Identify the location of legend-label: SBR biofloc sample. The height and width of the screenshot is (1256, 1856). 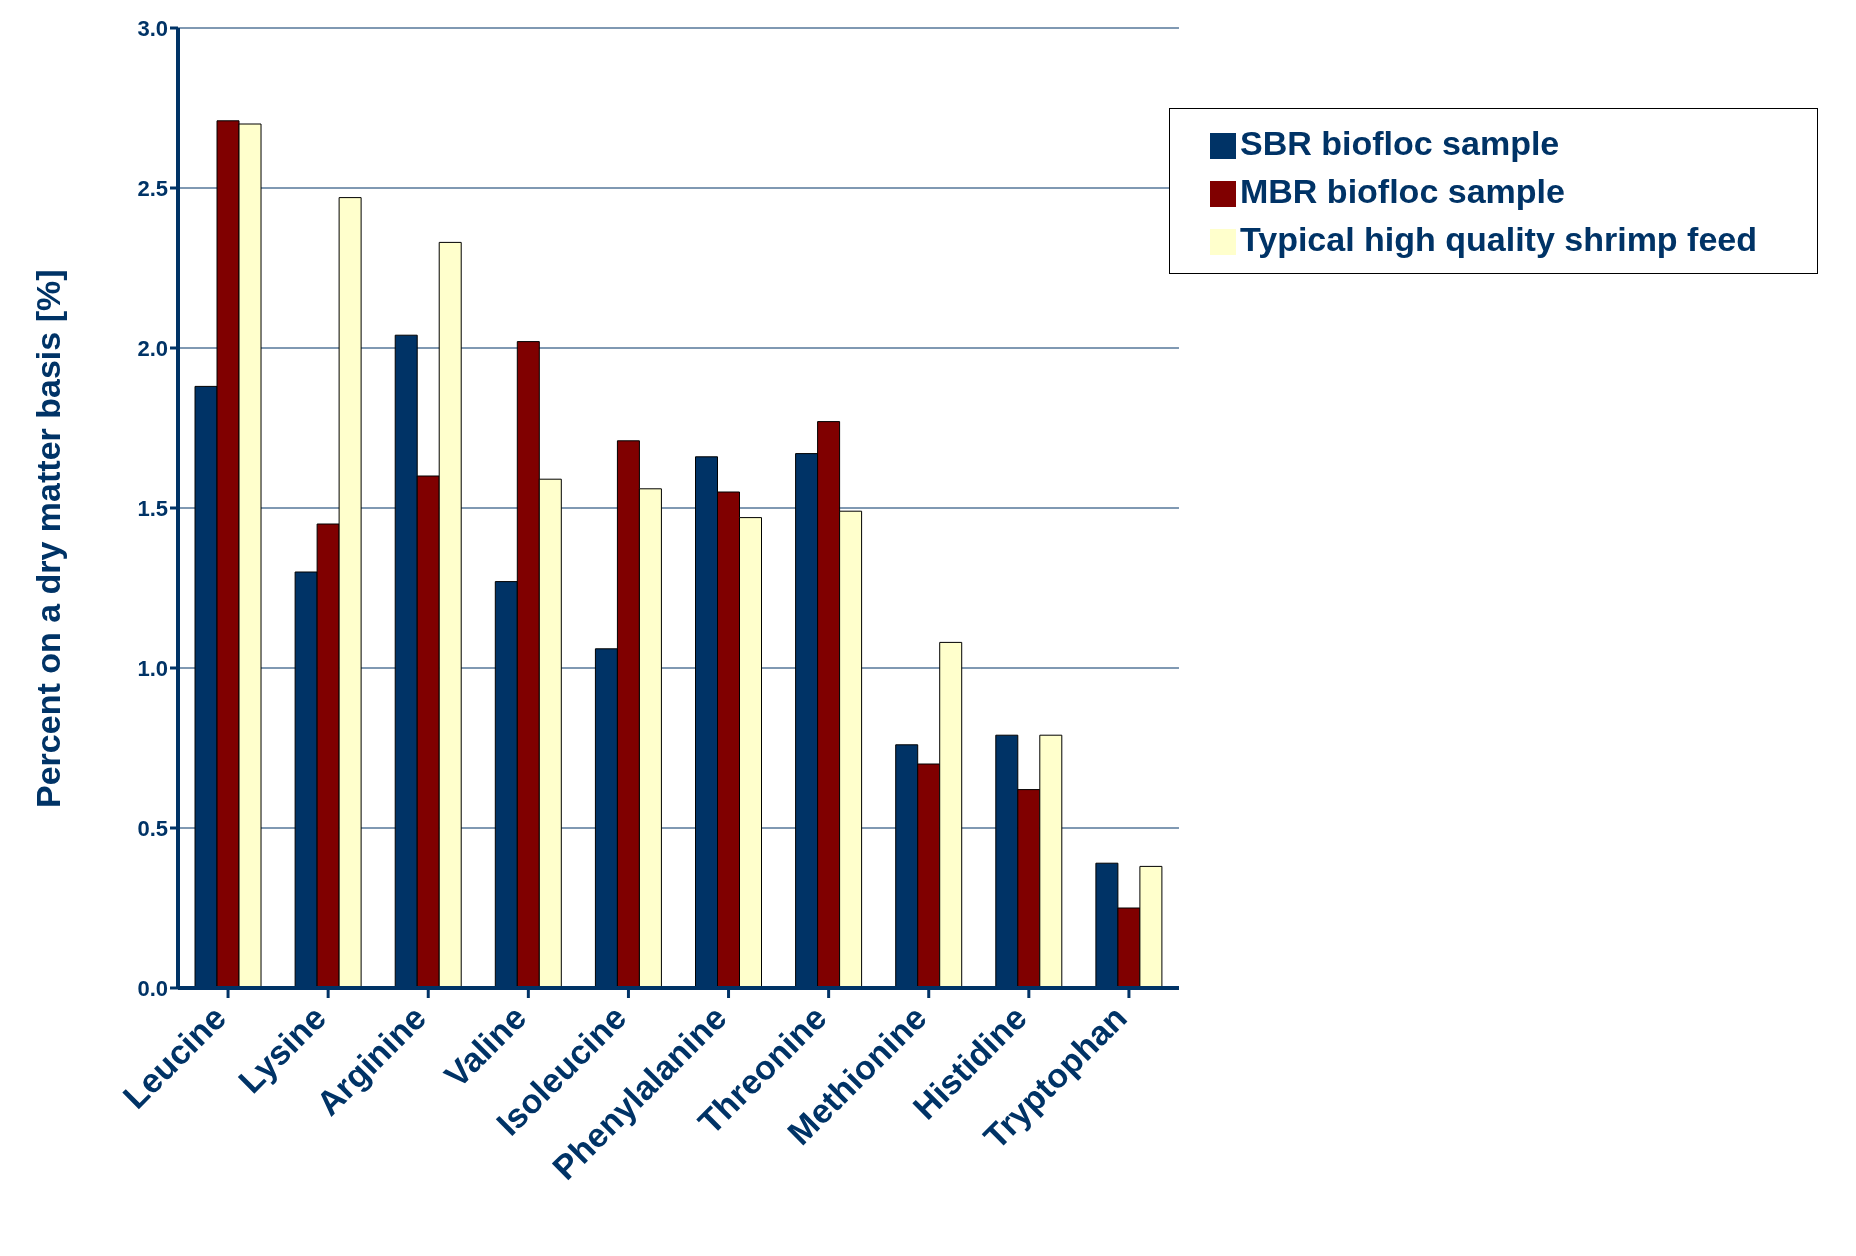
(1399, 143).